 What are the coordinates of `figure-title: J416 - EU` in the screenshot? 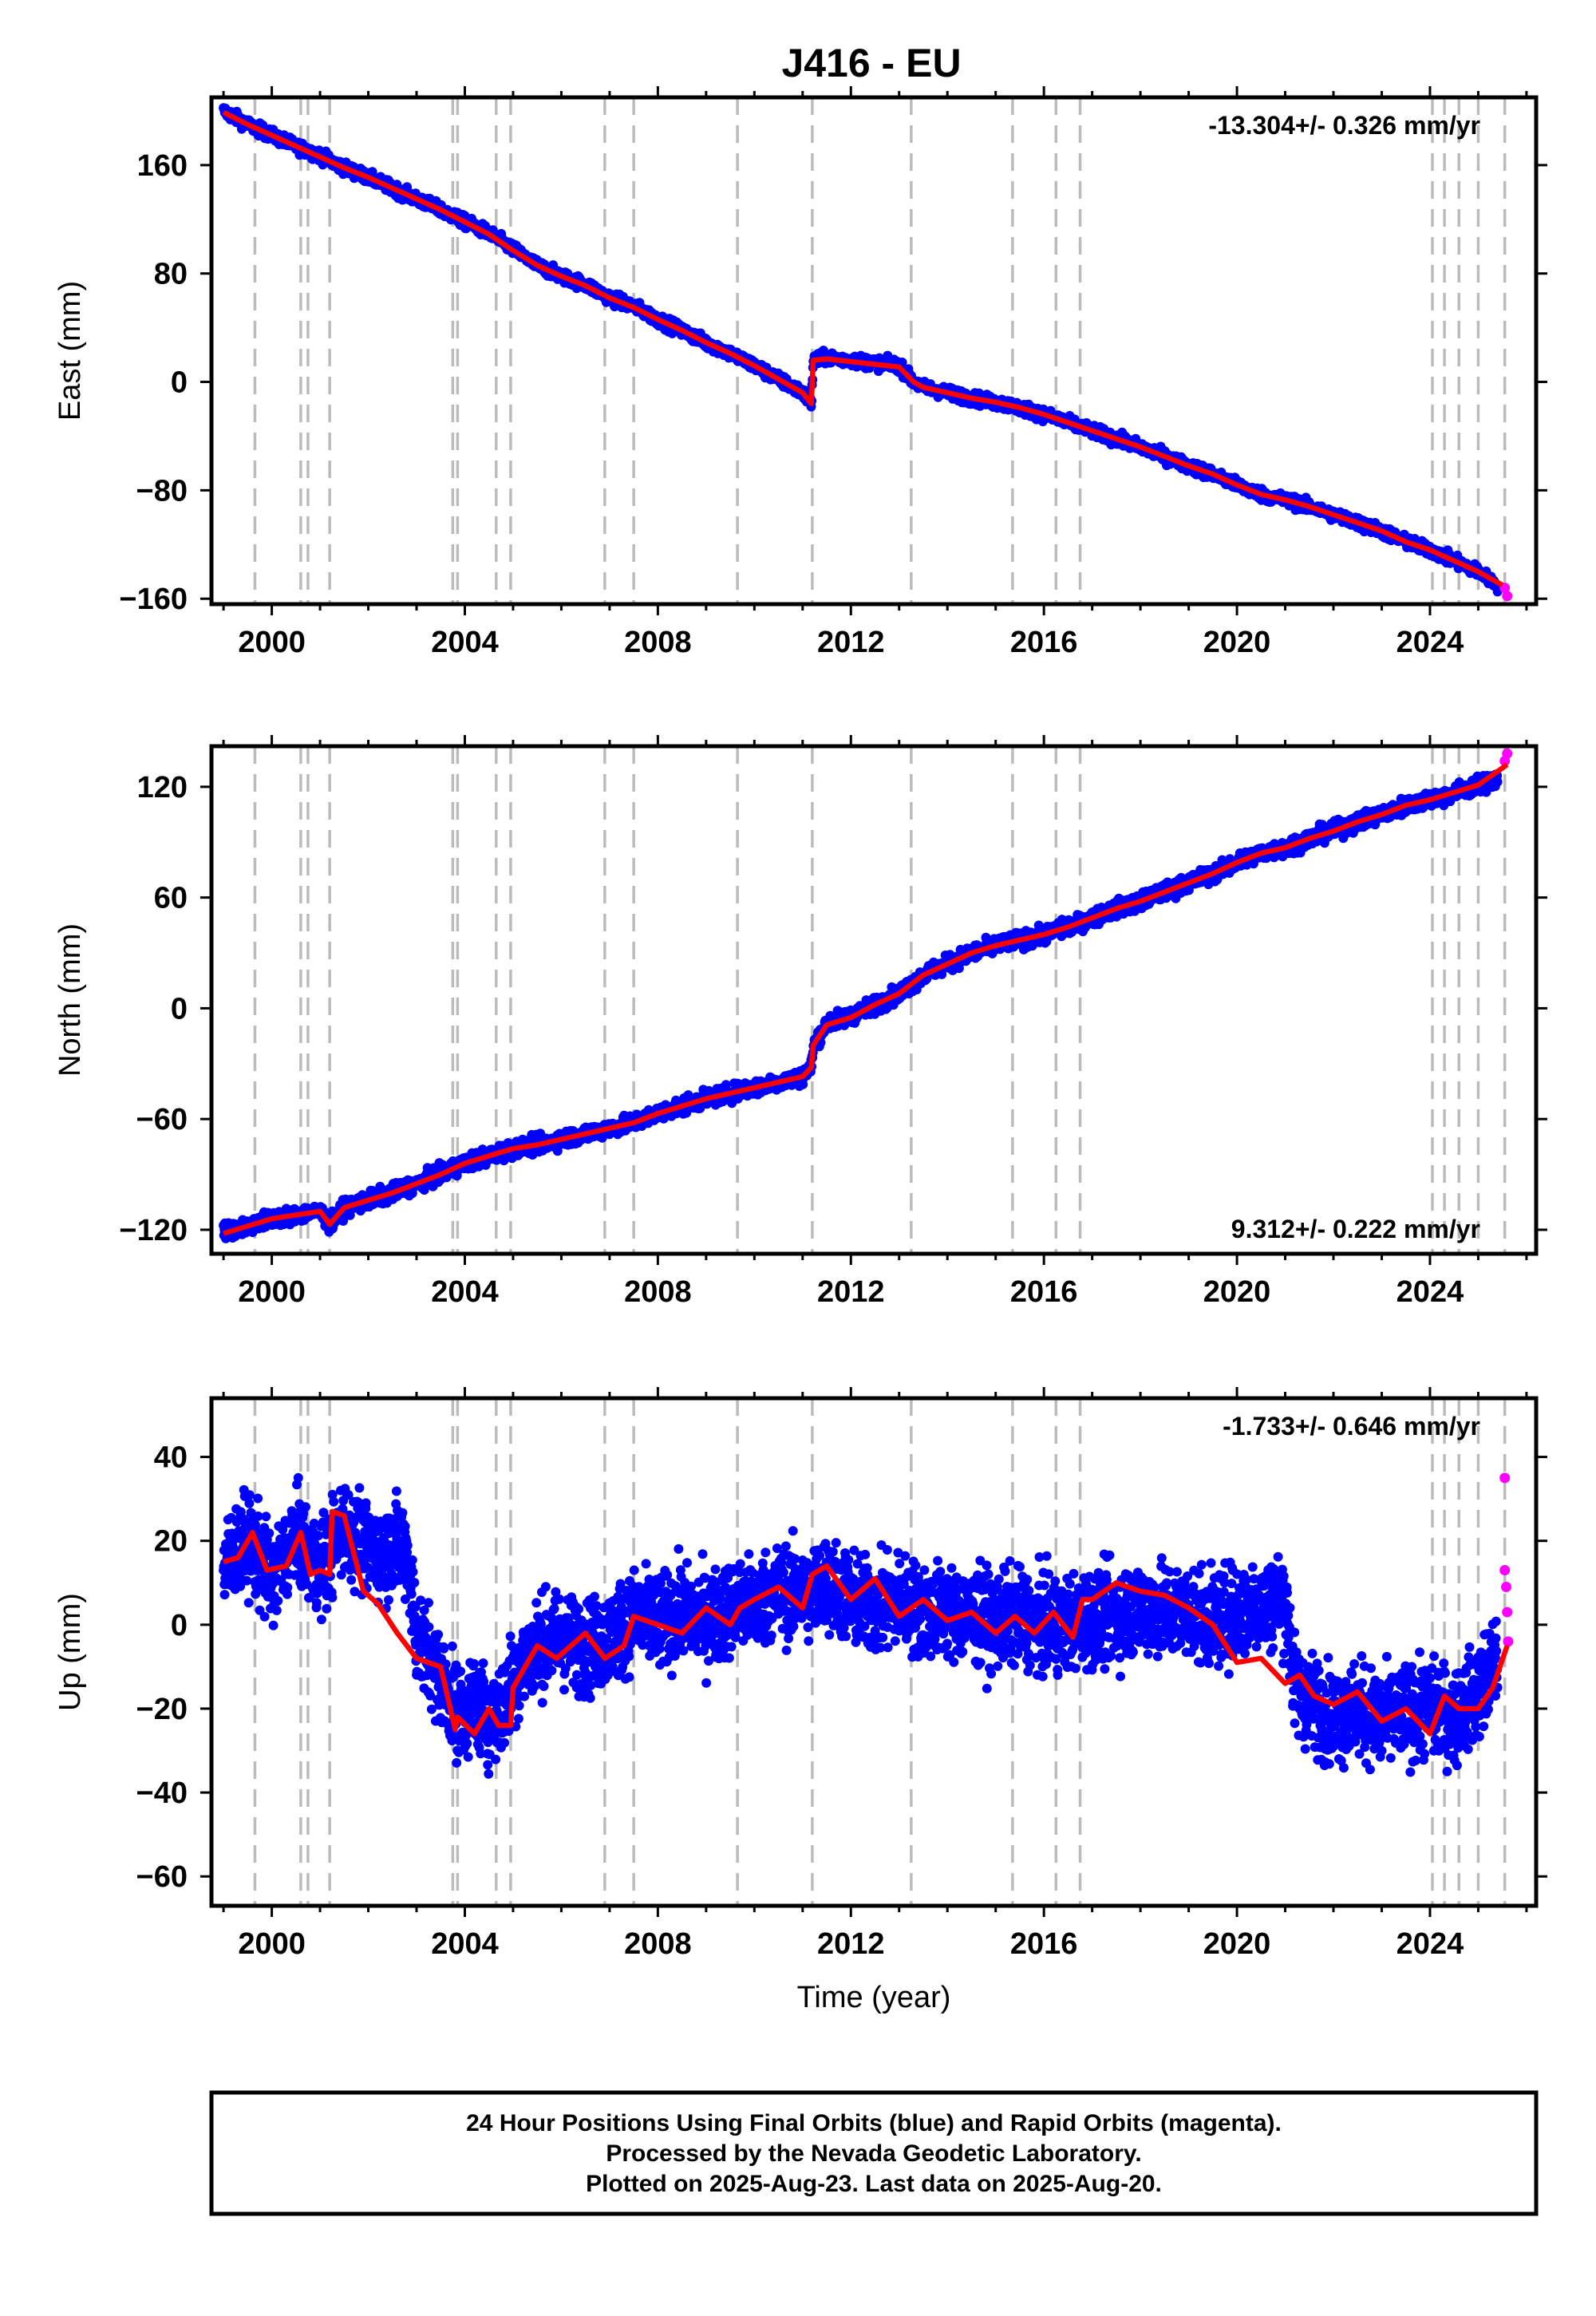 It's located at (871, 63).